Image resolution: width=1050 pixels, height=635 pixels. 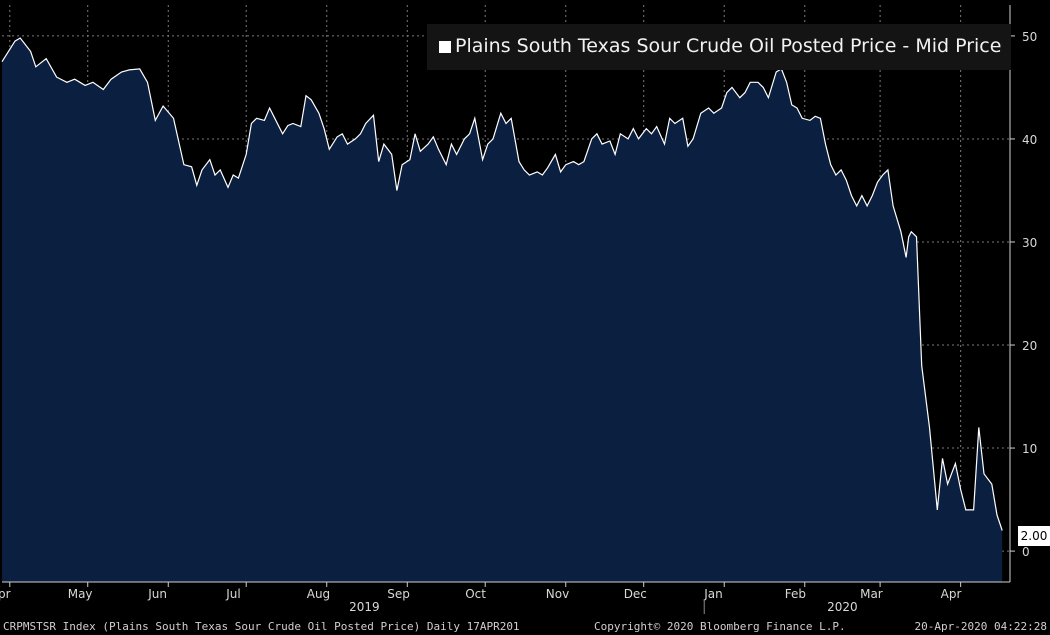 What do you see at coordinates (318, 594) in the screenshot?
I see `x-tick-label: Aug` at bounding box center [318, 594].